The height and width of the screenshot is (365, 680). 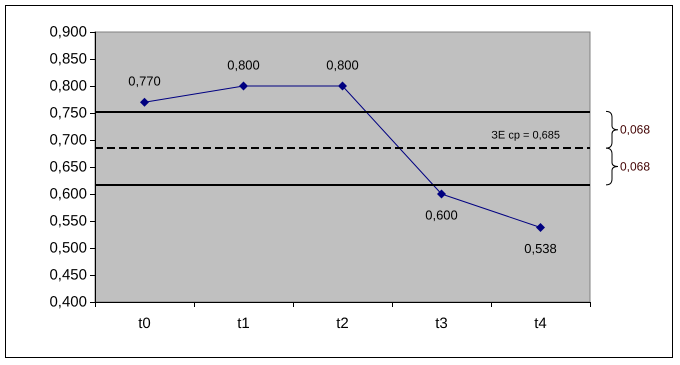 What do you see at coordinates (68, 59) in the screenshot?
I see `y-tick-label: 0,850` at bounding box center [68, 59].